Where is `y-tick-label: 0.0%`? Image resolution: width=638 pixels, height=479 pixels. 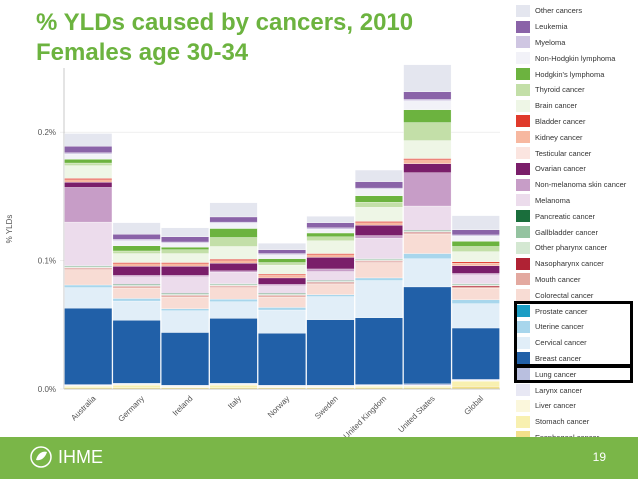
y-tick-label: 0.0% is located at coordinates (47, 389).